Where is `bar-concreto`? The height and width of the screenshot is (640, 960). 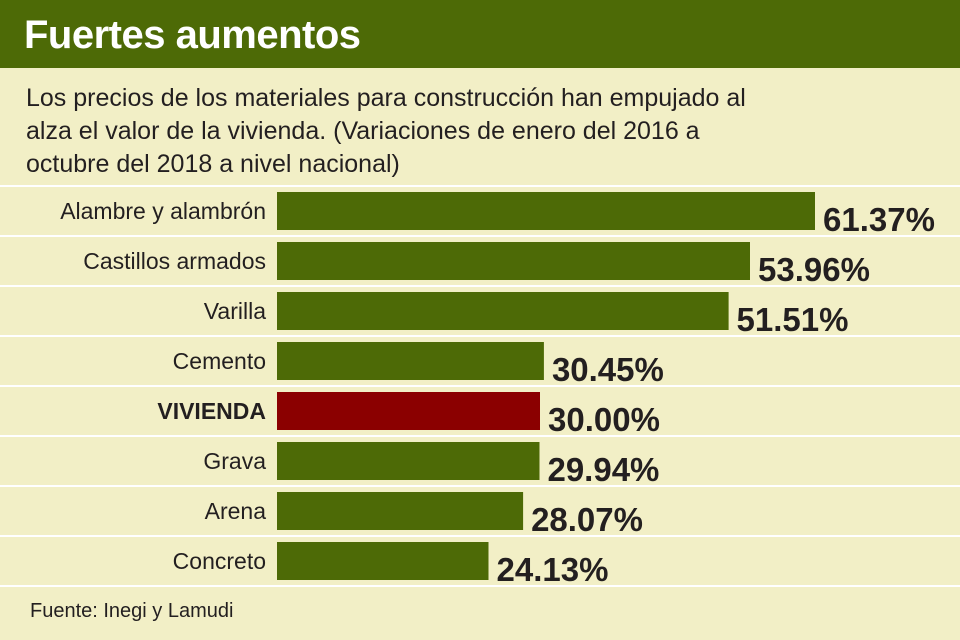
bar-concreto is located at coordinates (383, 561).